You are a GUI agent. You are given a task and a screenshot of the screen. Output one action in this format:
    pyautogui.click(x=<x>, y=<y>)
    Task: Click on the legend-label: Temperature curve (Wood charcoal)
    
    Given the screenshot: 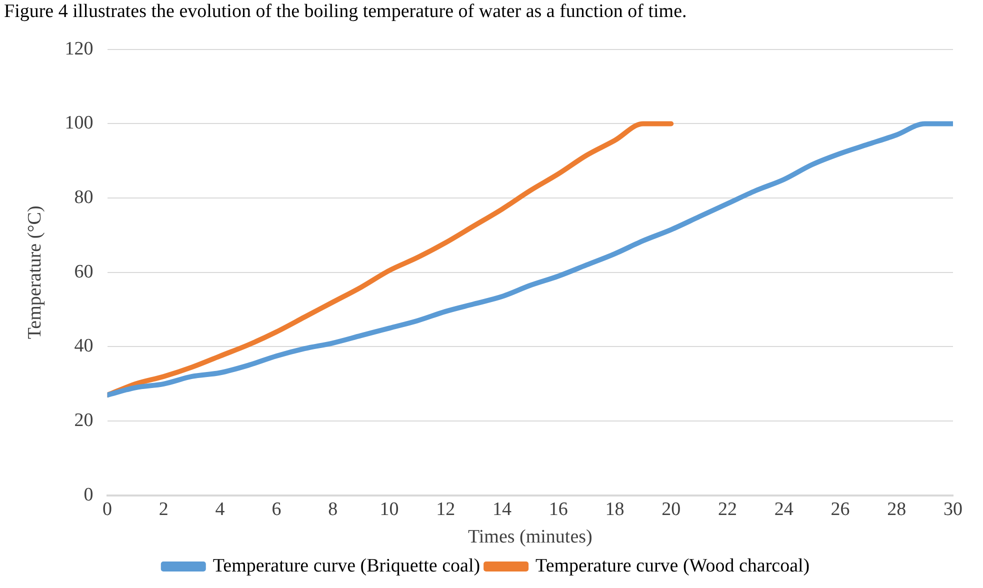 What is the action you would take?
    pyautogui.click(x=673, y=565)
    